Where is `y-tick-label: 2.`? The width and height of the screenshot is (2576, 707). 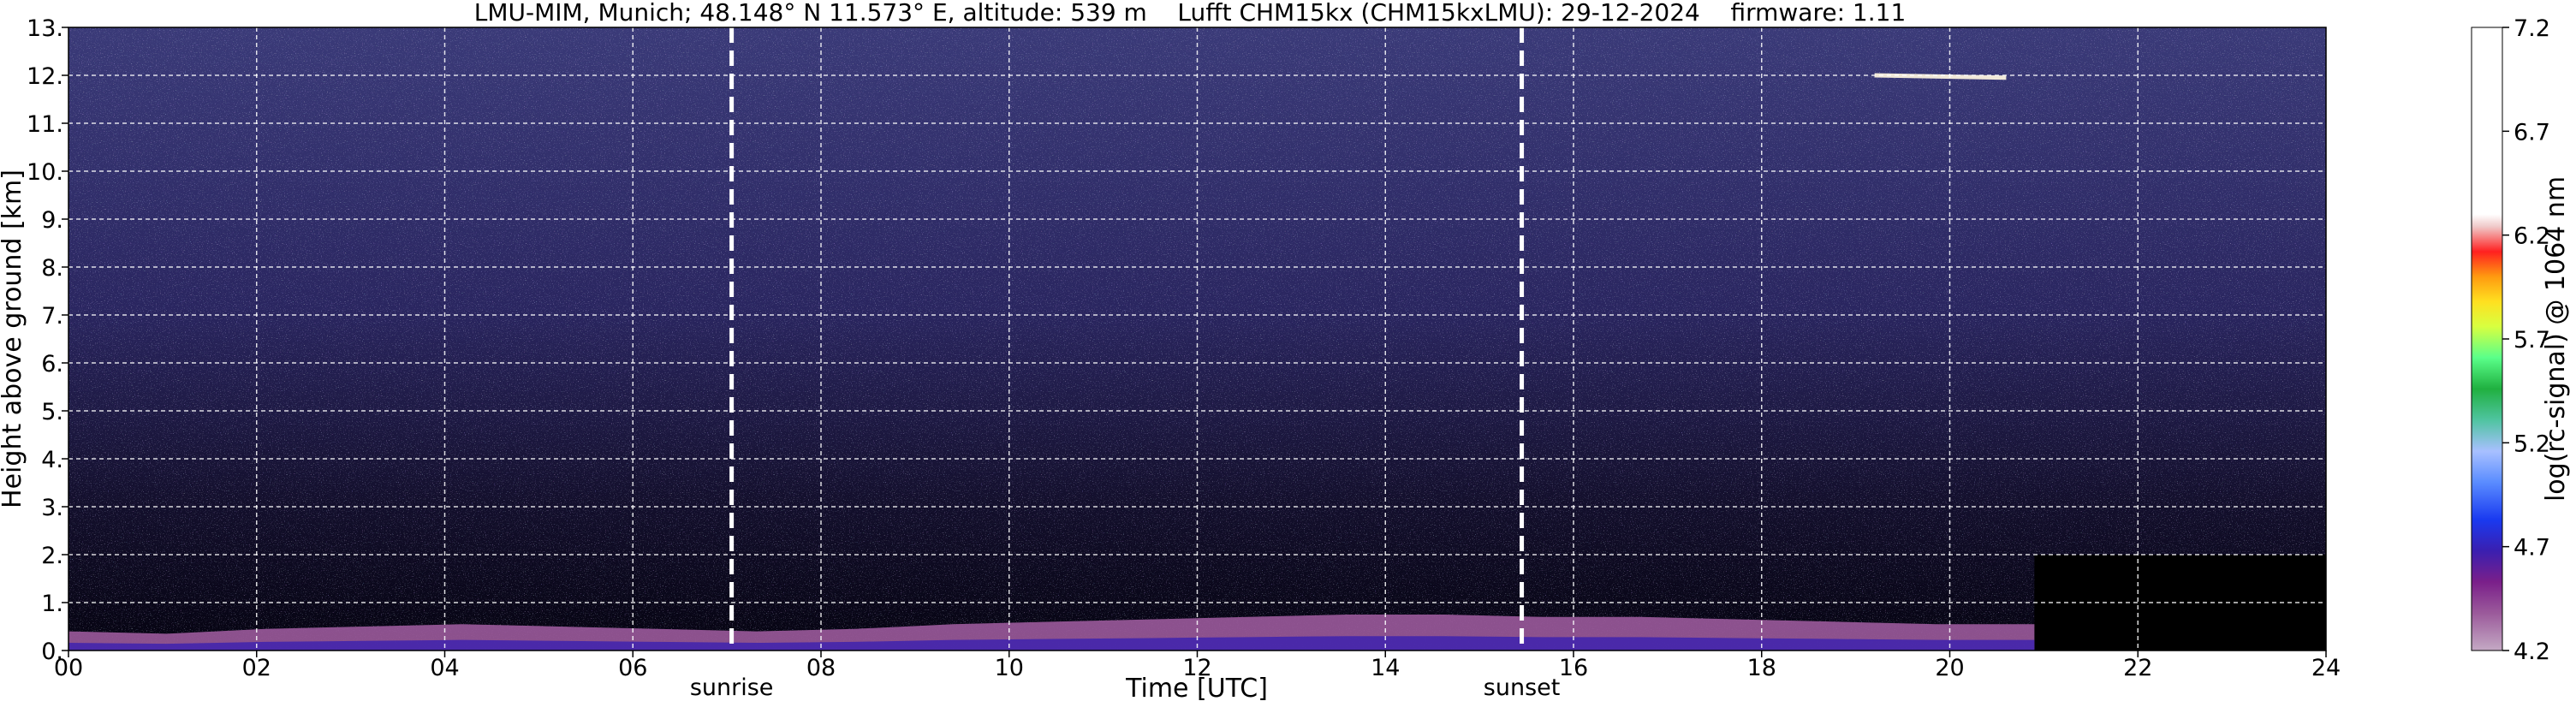 y-tick-label: 2. is located at coordinates (52, 556).